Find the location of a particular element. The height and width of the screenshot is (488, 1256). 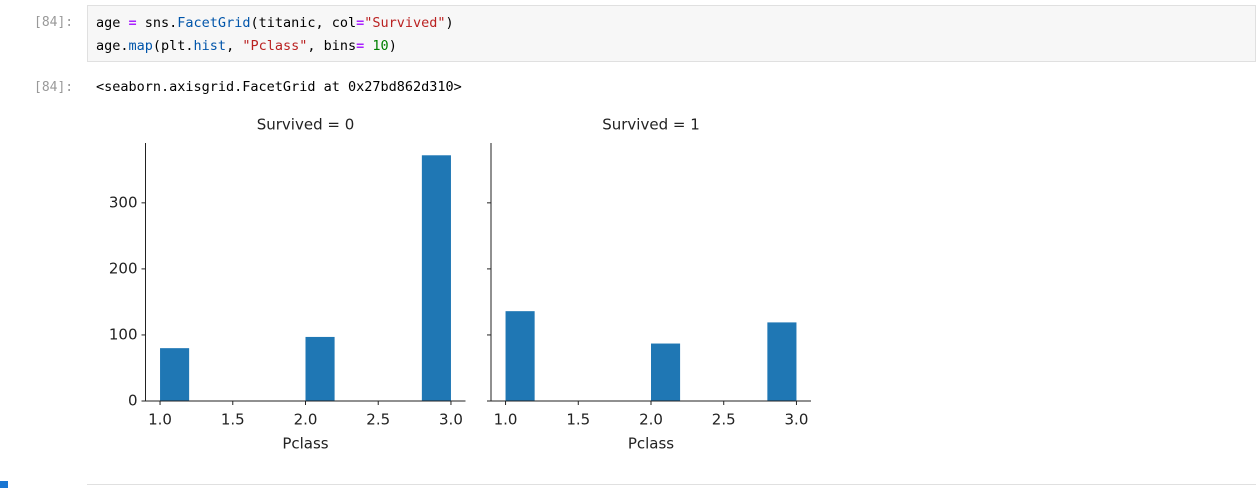

y-tick-label: 300 is located at coordinates (123, 202).